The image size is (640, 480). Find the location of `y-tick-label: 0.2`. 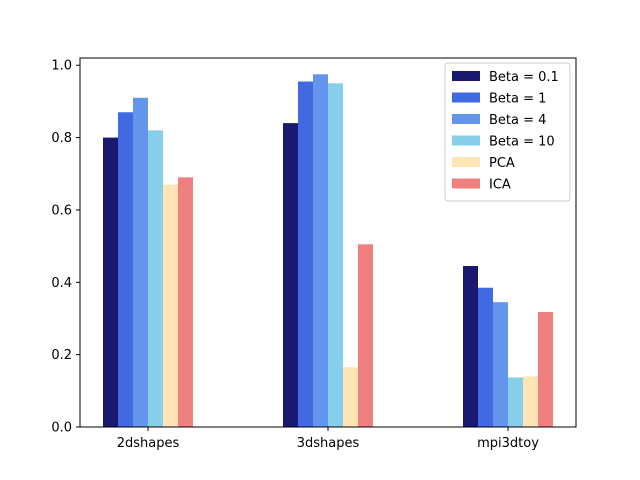

y-tick-label: 0.2 is located at coordinates (61, 355).